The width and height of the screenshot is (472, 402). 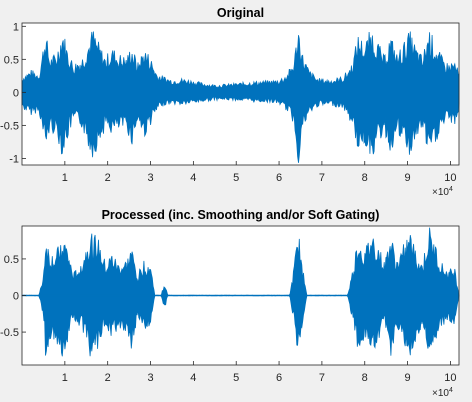 I want to click on processed-y-tick-label: -0.5, so click(x=9, y=333).